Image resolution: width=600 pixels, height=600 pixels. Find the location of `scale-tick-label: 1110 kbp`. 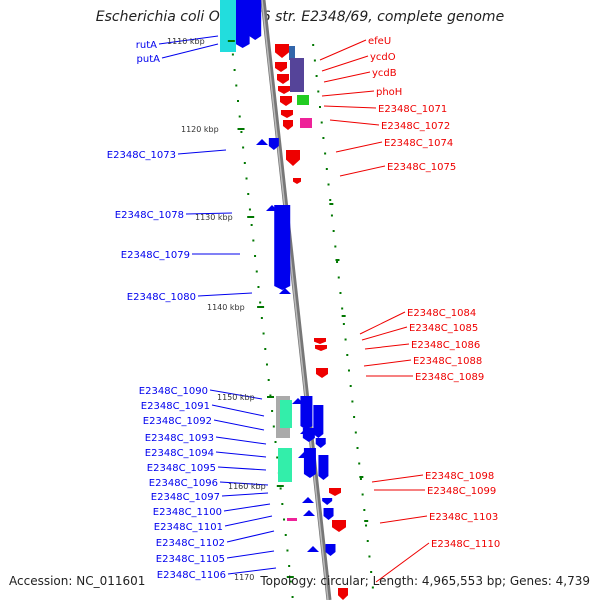

scale-tick-label: 1110 kbp is located at coordinates (186, 41).